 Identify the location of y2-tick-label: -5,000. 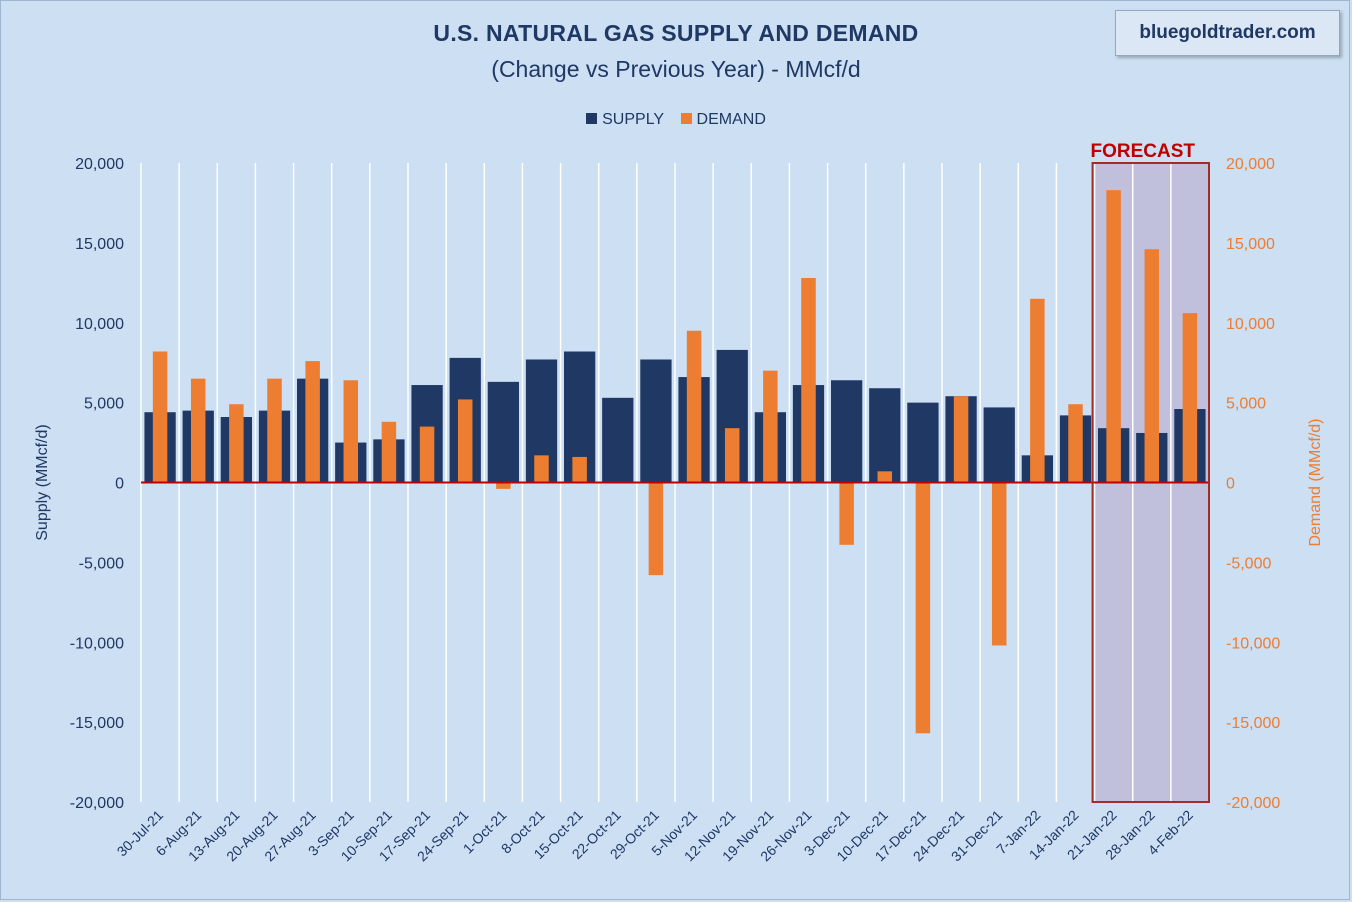
(1248, 563).